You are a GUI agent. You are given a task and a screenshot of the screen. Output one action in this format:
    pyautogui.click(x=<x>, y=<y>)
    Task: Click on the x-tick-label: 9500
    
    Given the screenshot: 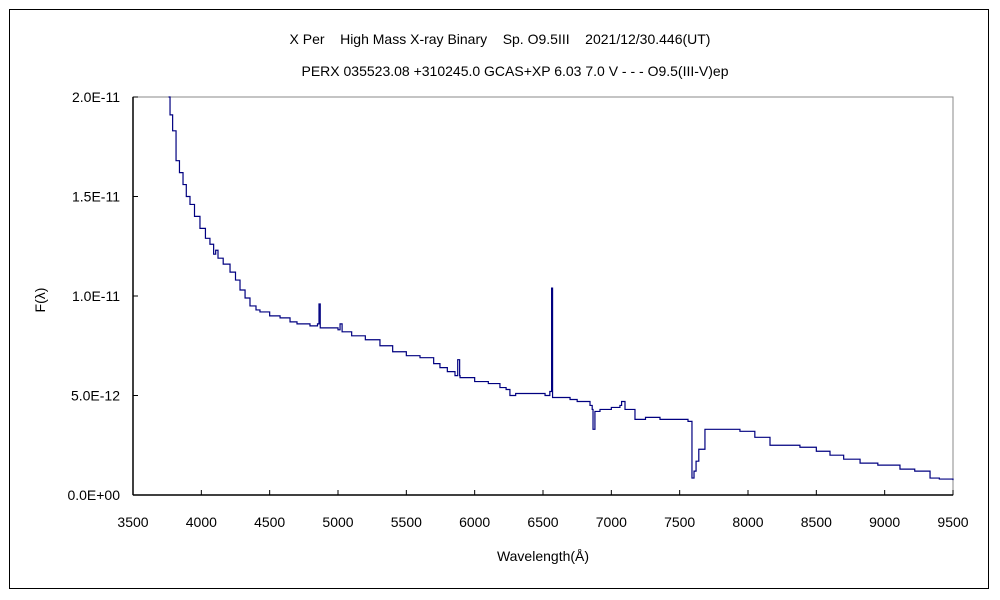 What is the action you would take?
    pyautogui.click(x=952, y=522)
    